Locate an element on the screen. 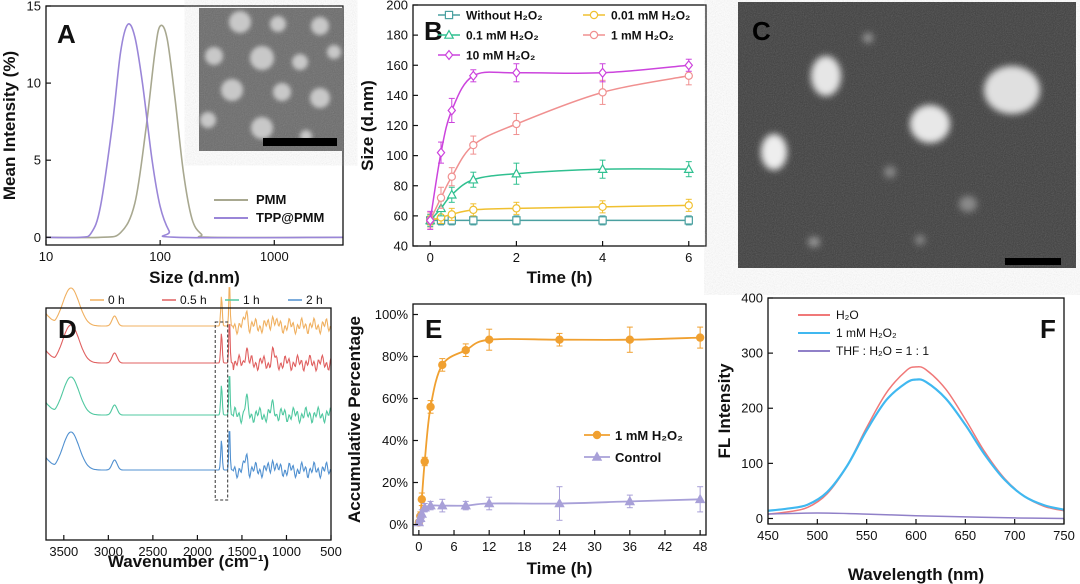 This screenshot has height=584, width=1080. x-axis-label: Size (d.nm) is located at coordinates (194, 277).